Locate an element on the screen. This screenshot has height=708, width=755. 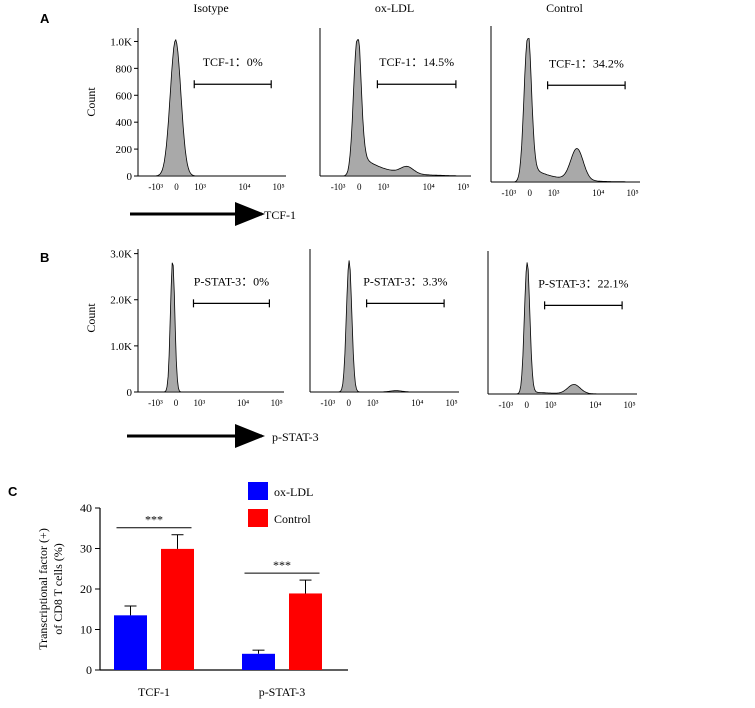
y-tick-label: 800 is located at coordinates (124, 69).